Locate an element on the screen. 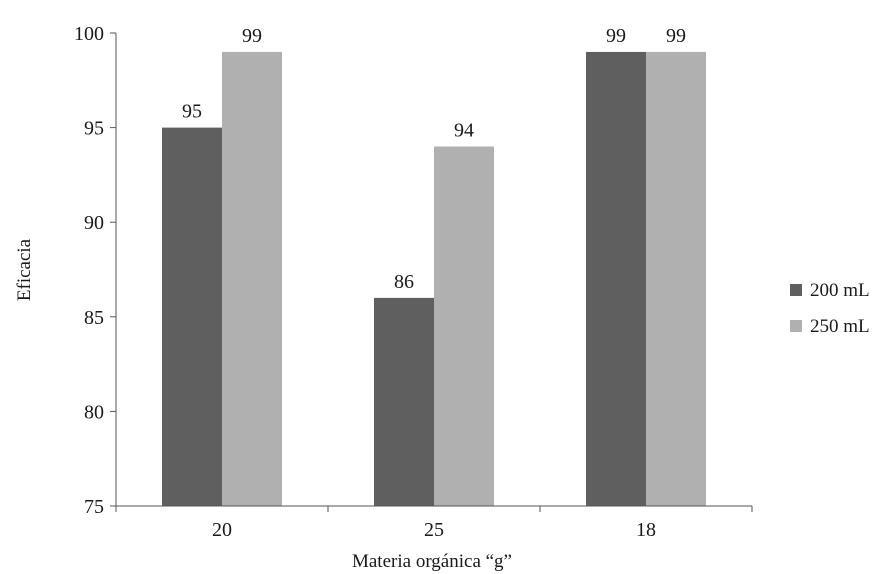 This screenshot has width=893, height=574. data-label: 95 is located at coordinates (192, 112).